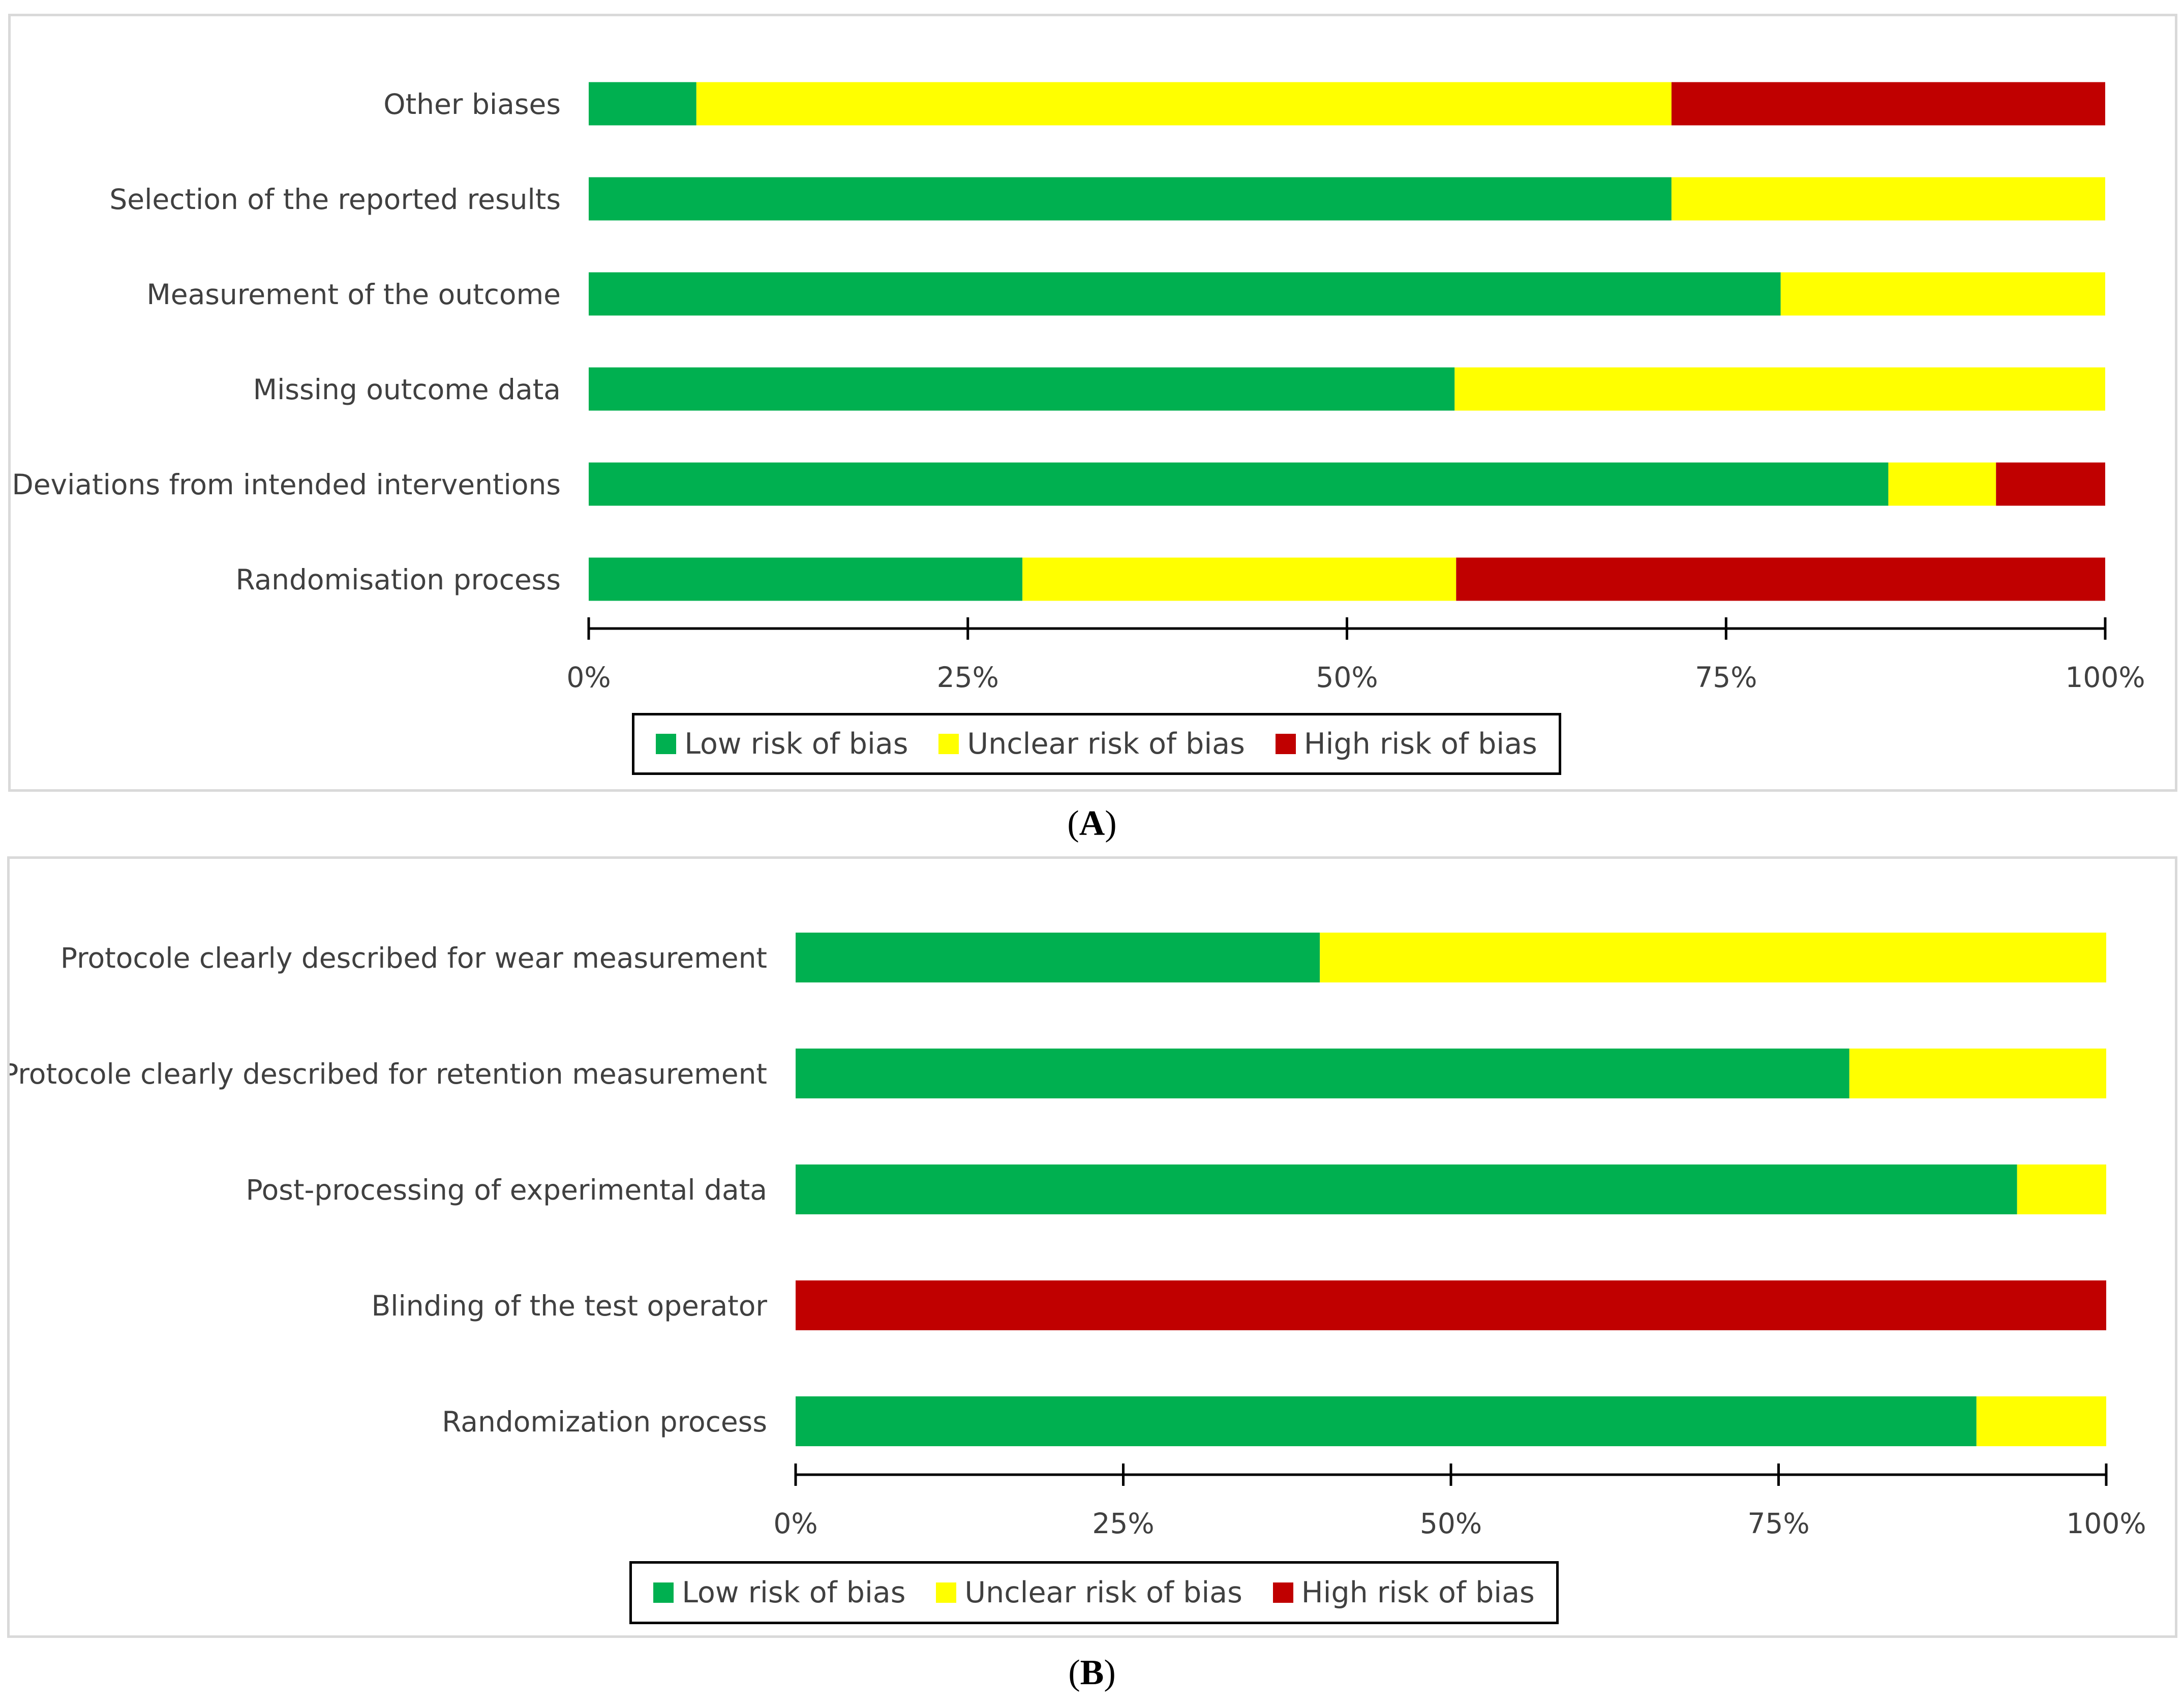  I want to click on category-label: Other biases, so click(472, 104).